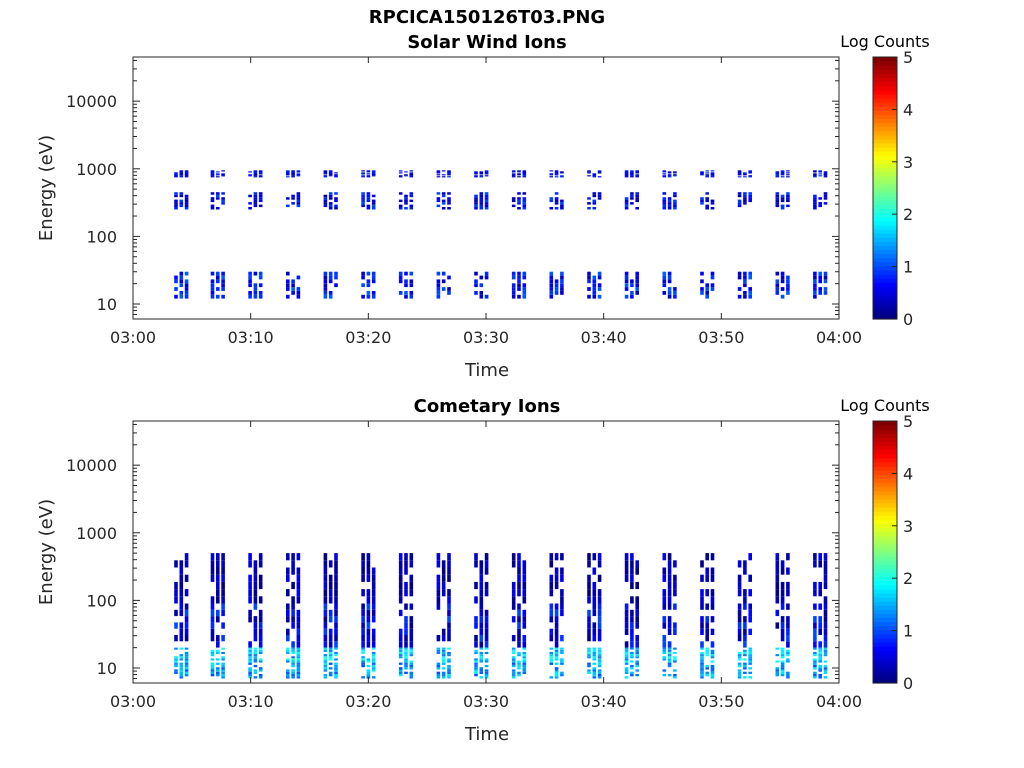  Describe the element at coordinates (486, 734) in the screenshot. I see `x-axis-label: Time` at that location.